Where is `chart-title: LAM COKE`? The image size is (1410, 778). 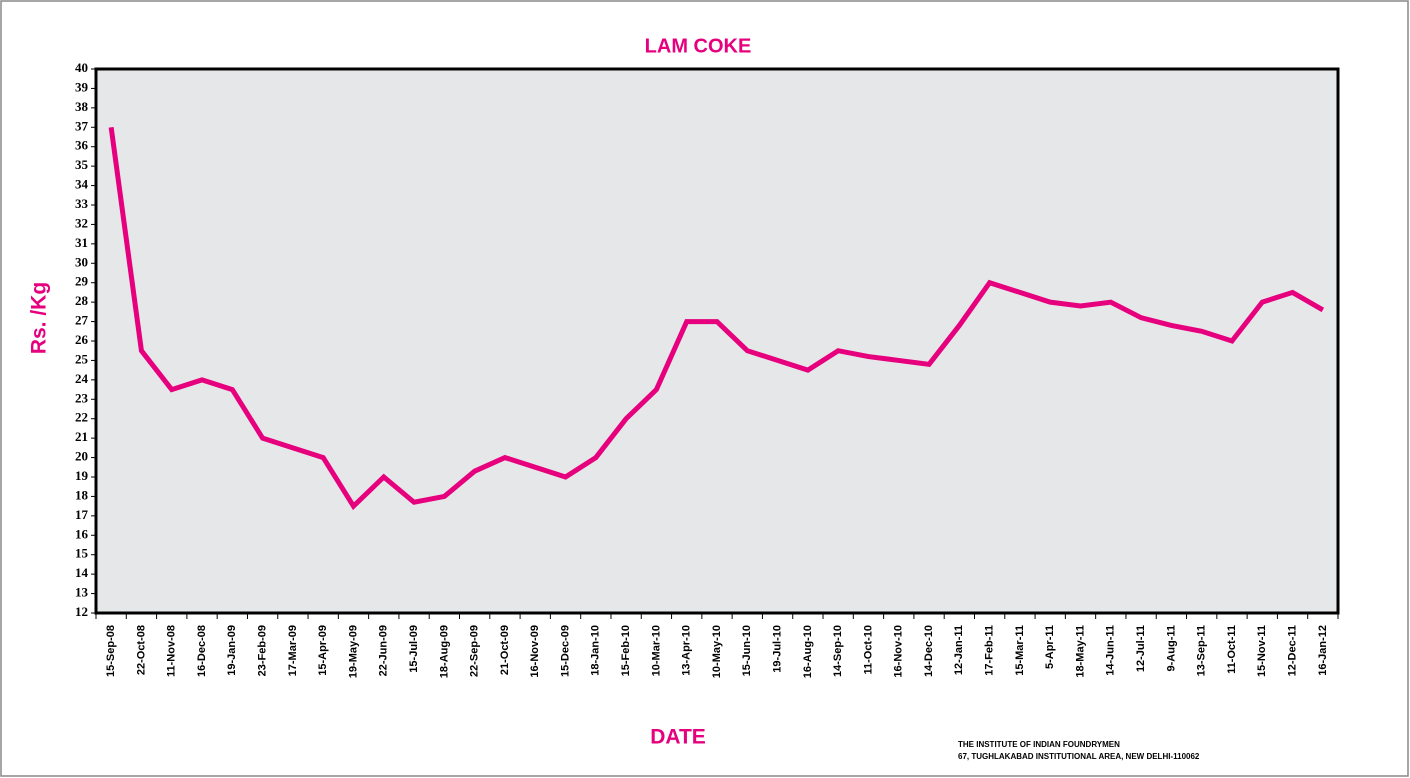 chart-title: LAM COKE is located at coordinates (698, 46).